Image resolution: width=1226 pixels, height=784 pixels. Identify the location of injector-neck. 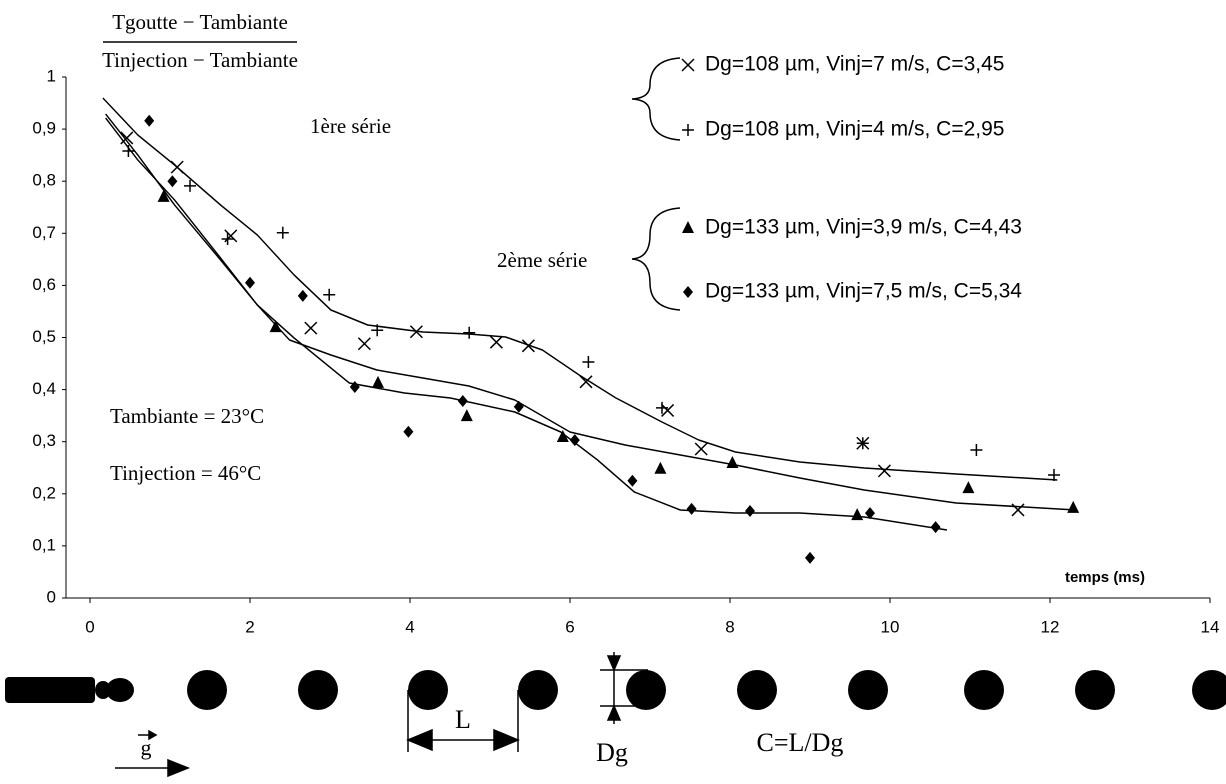
(103, 690).